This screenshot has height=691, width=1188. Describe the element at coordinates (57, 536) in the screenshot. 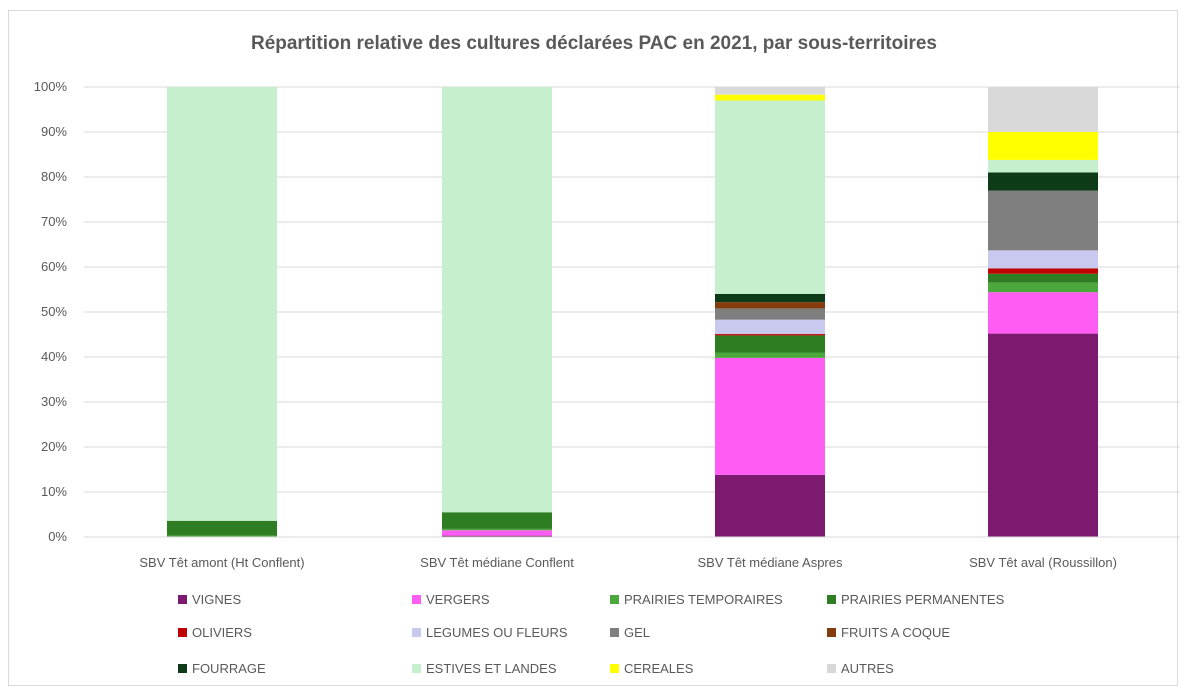

I see `y-tick-label: 0%` at that location.